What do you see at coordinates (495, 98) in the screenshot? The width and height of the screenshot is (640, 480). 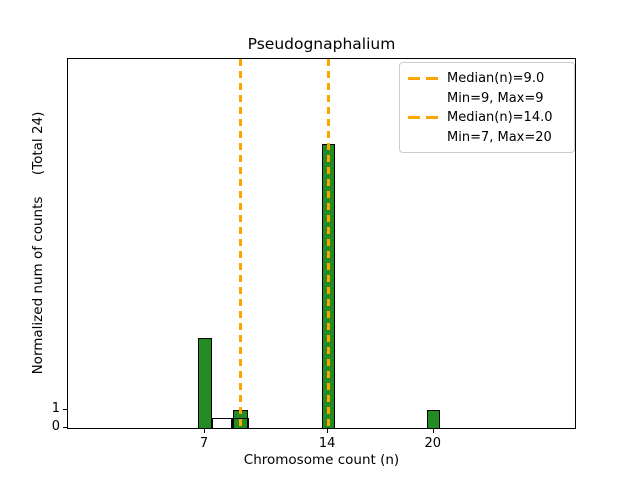 I see `legend-label: Min=9, Max=9` at bounding box center [495, 98].